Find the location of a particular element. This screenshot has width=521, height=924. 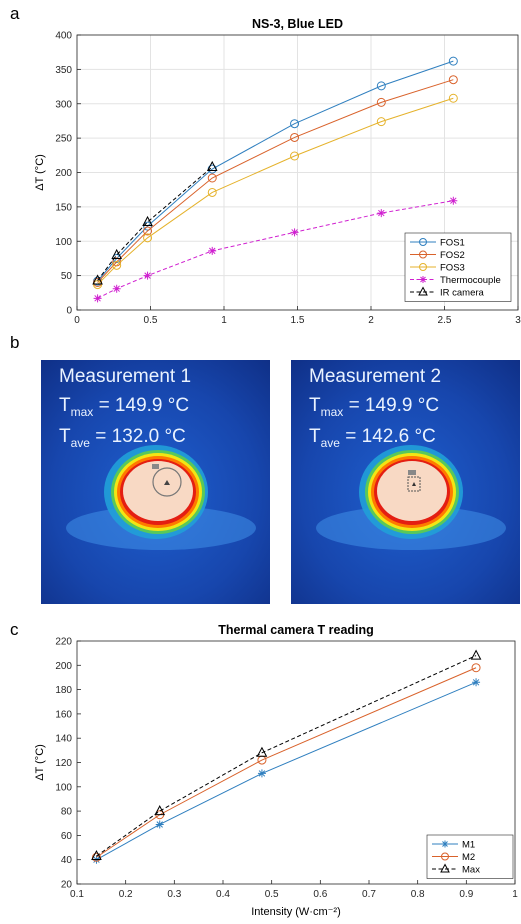

legend-label: FOS1 is located at coordinates (452, 243).